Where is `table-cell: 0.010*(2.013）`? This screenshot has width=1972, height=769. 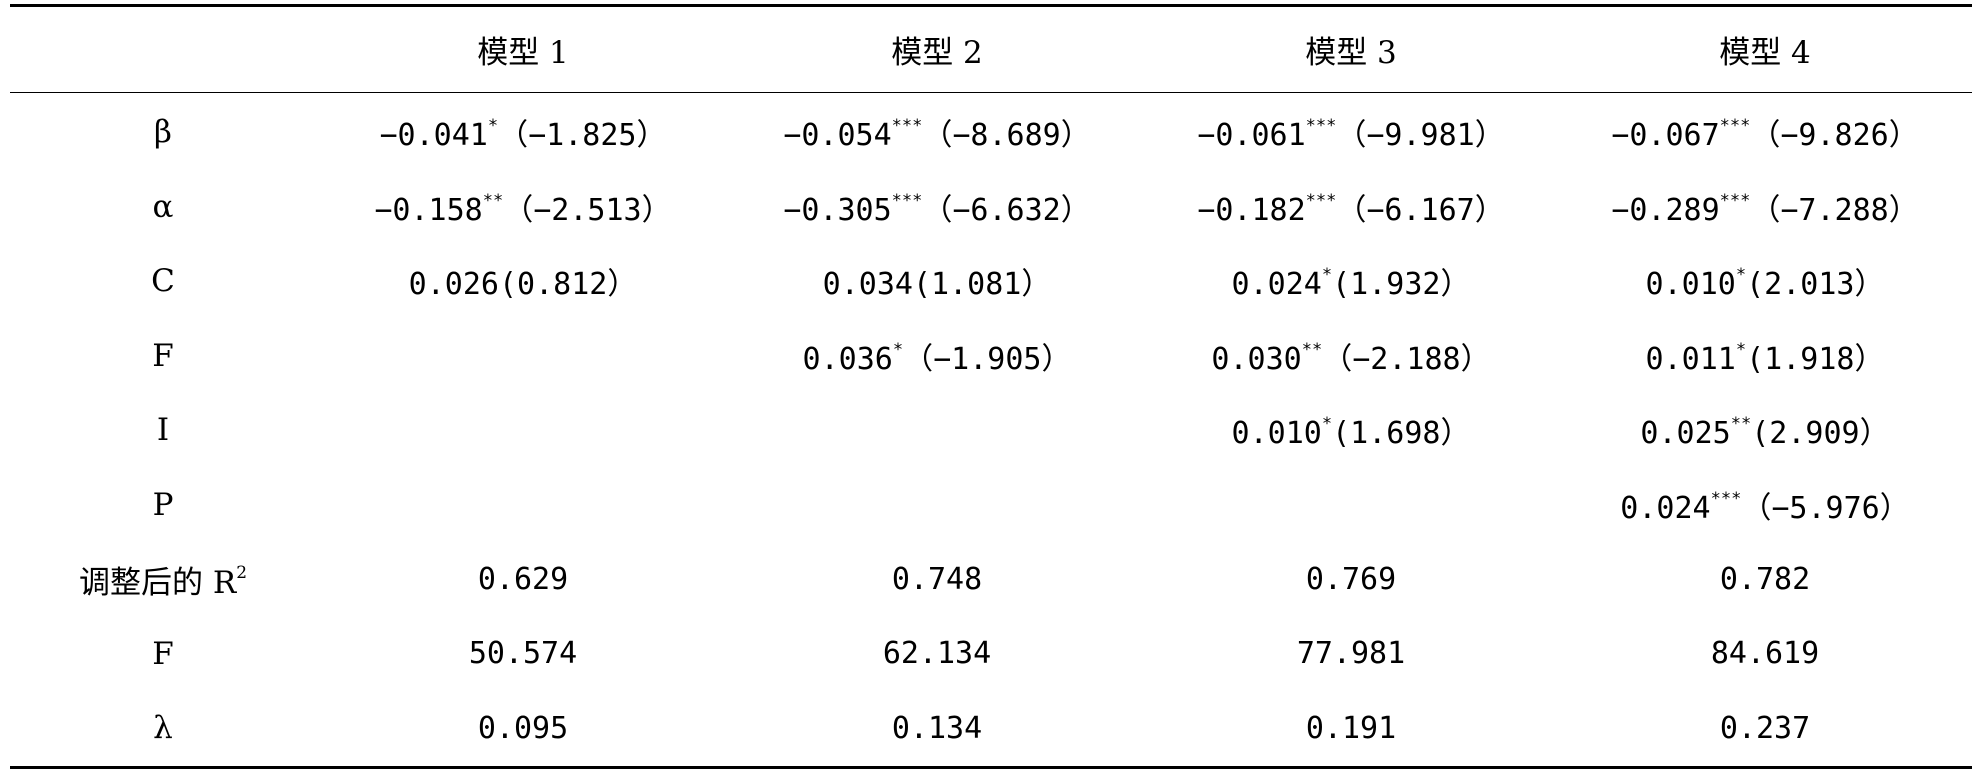
table-cell: 0.010*(2.013） is located at coordinates (1765, 281).